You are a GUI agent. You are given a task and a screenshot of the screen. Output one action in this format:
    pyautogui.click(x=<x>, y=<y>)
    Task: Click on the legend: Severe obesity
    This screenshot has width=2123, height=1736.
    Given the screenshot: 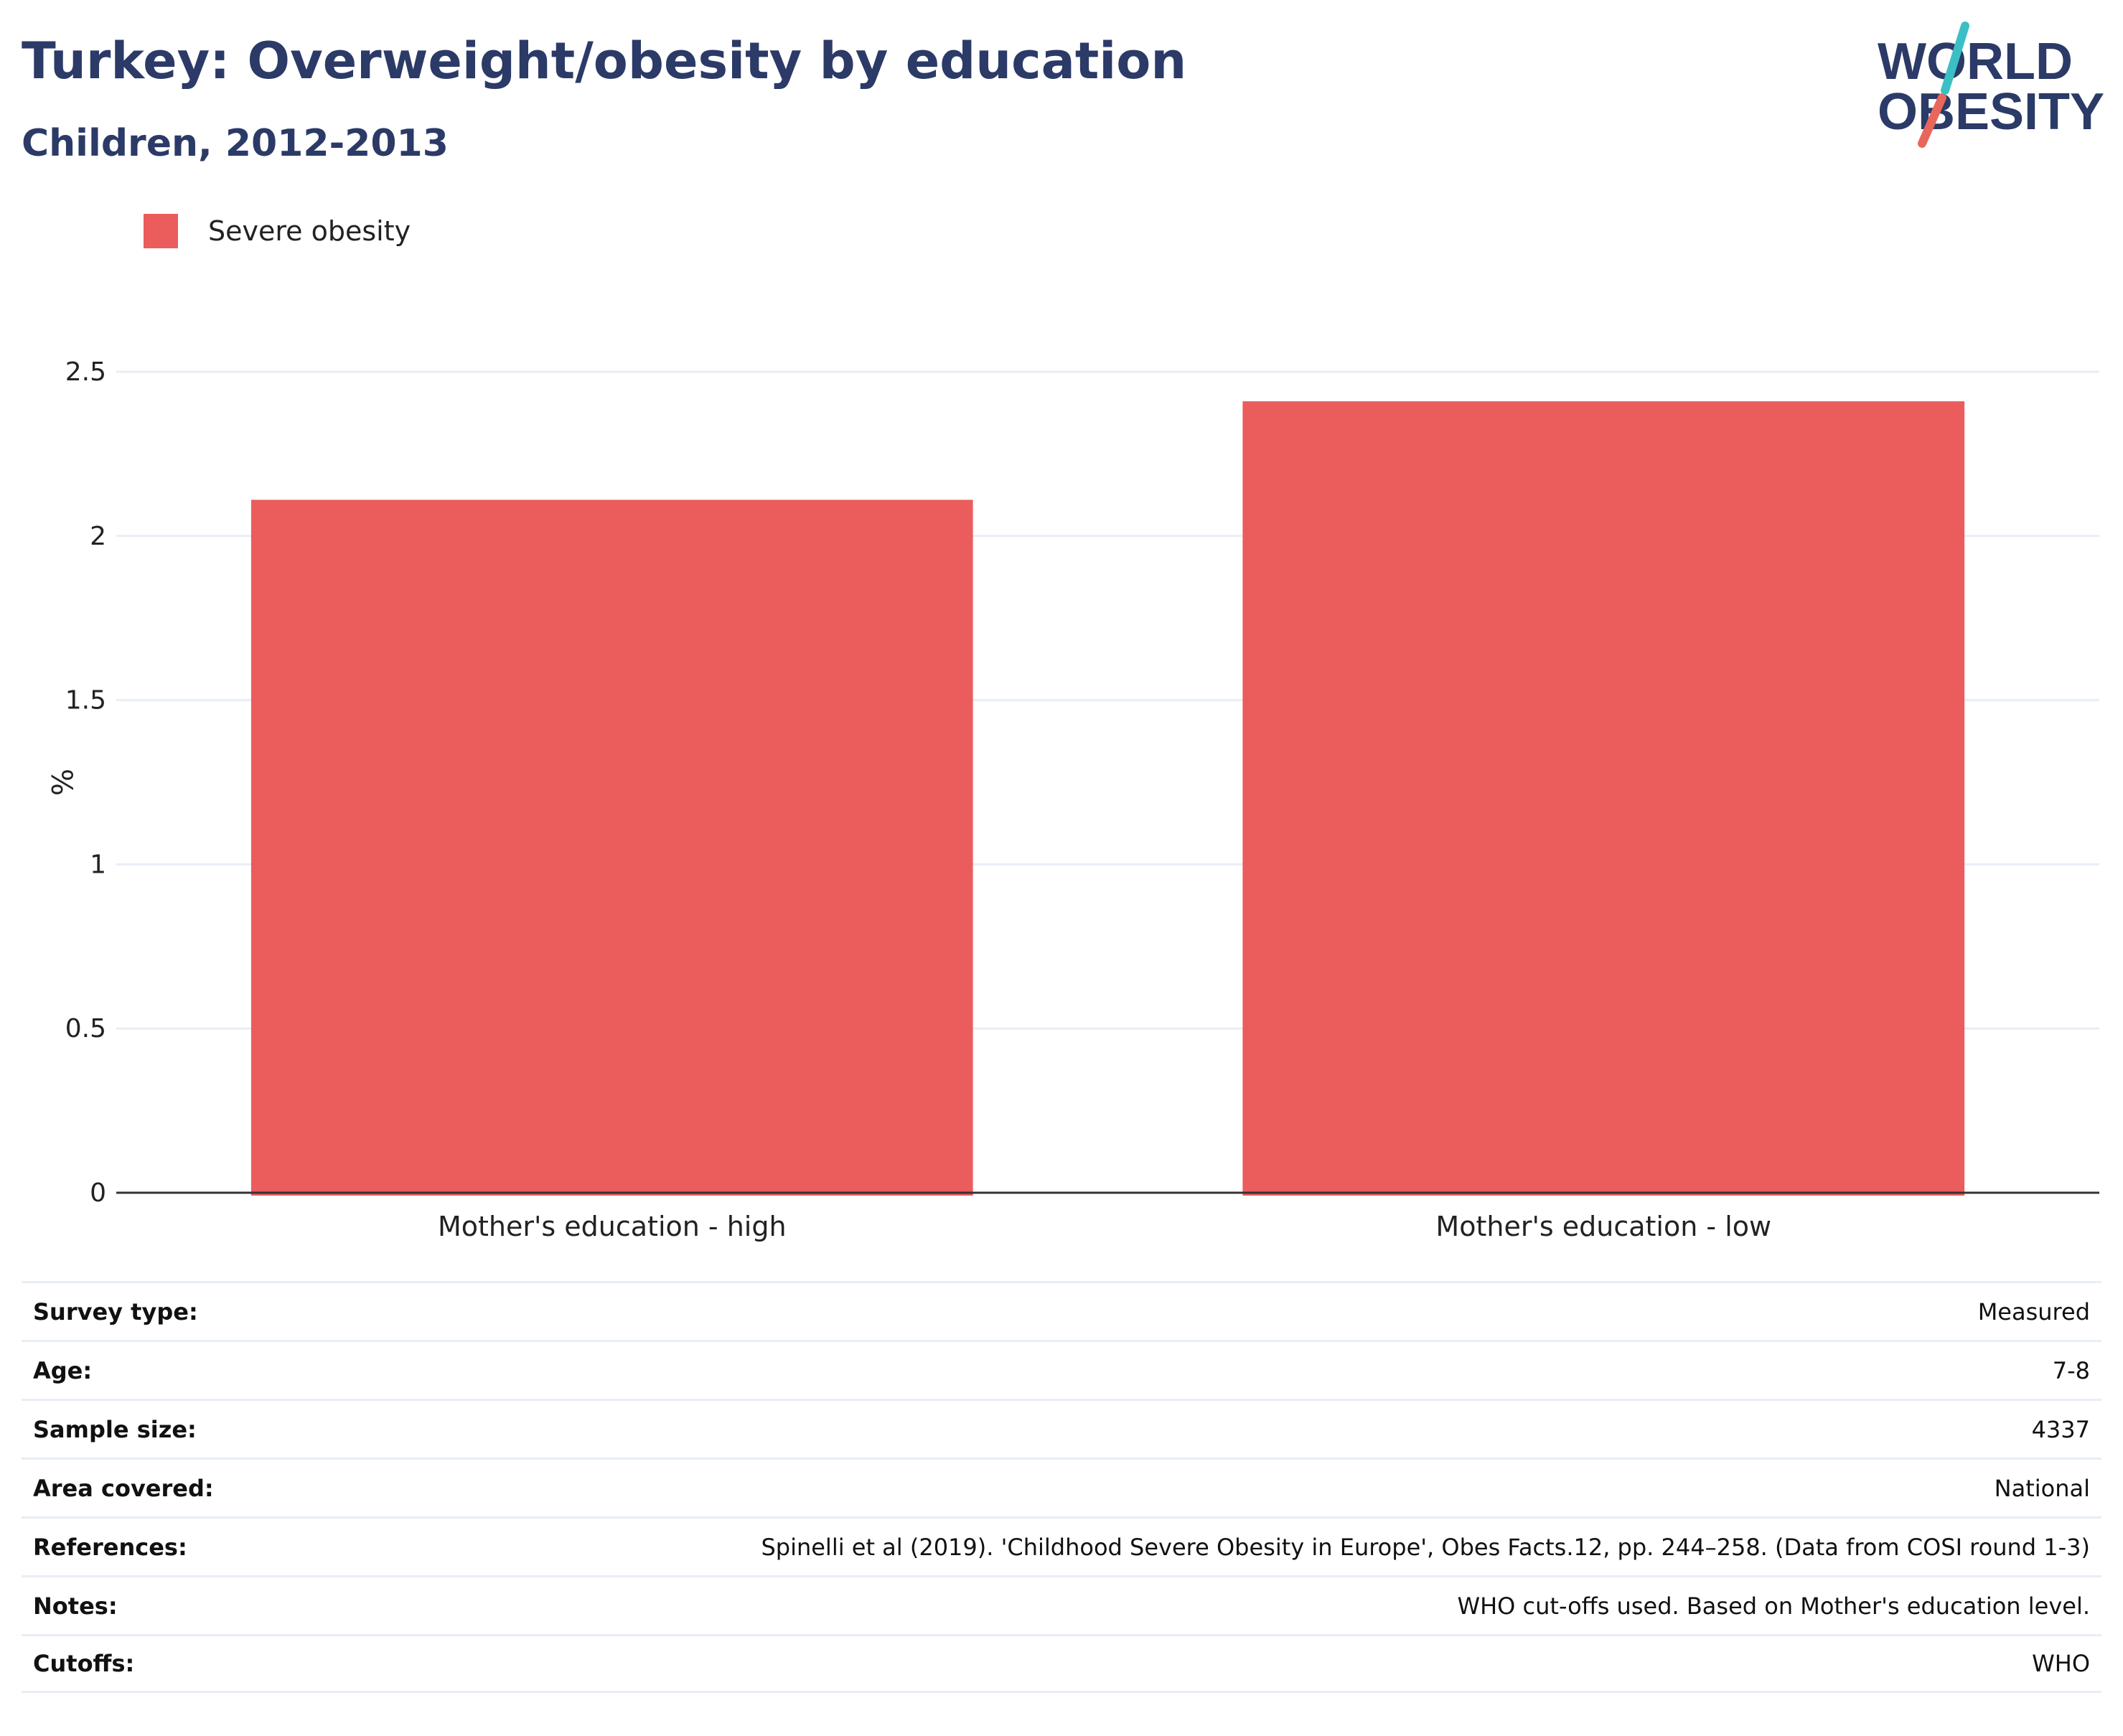 What is the action you would take?
    pyautogui.click(x=277, y=231)
    